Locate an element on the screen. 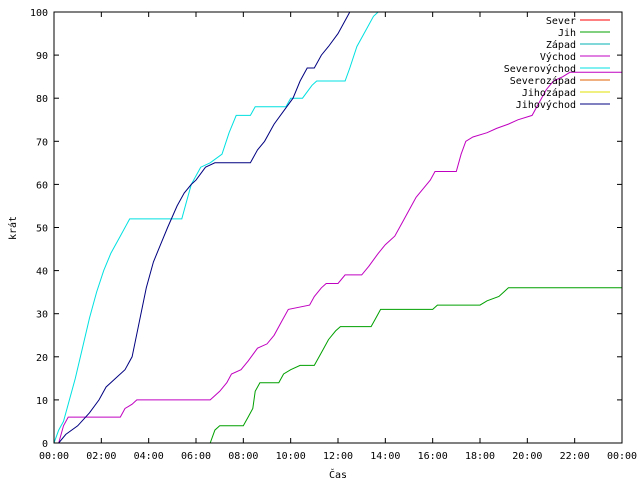 Image resolution: width=640 pixels, height=480 pixels. x-tick-label: 08:00 is located at coordinates (243, 456).